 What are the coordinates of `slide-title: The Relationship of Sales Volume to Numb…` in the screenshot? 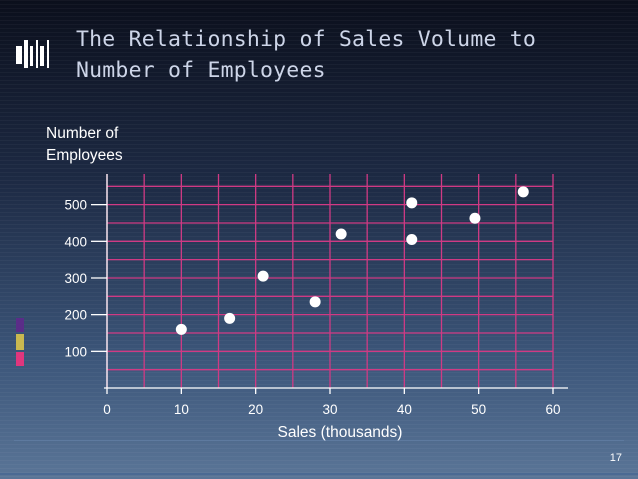 It's located at (306, 55).